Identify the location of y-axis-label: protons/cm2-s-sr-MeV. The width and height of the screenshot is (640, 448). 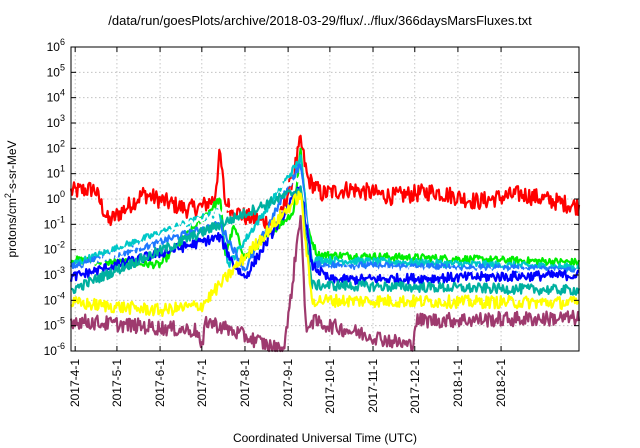
(11, 198).